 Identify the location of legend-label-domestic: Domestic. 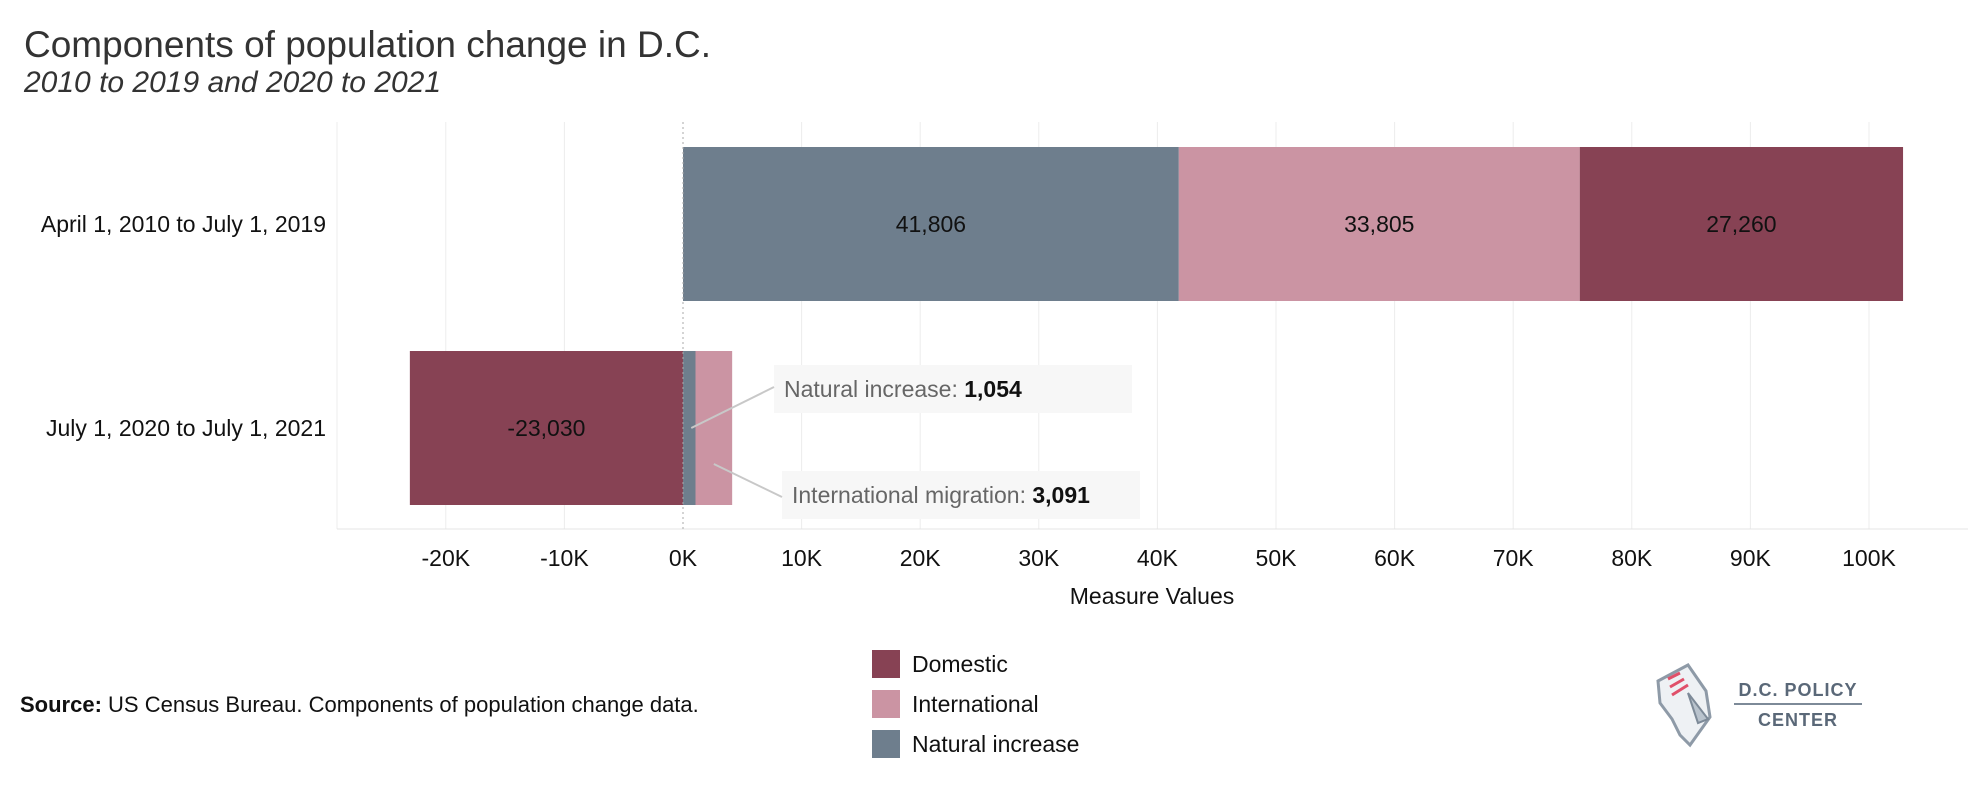
(960, 663).